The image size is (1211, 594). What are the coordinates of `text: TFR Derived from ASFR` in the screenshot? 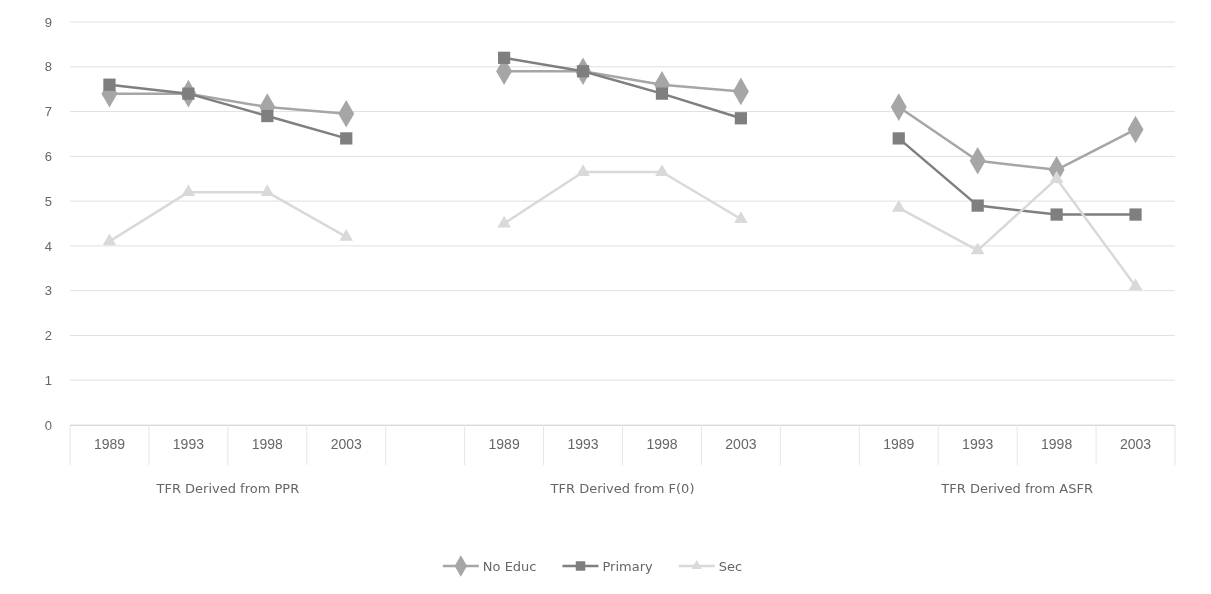 It's located at (1016, 488).